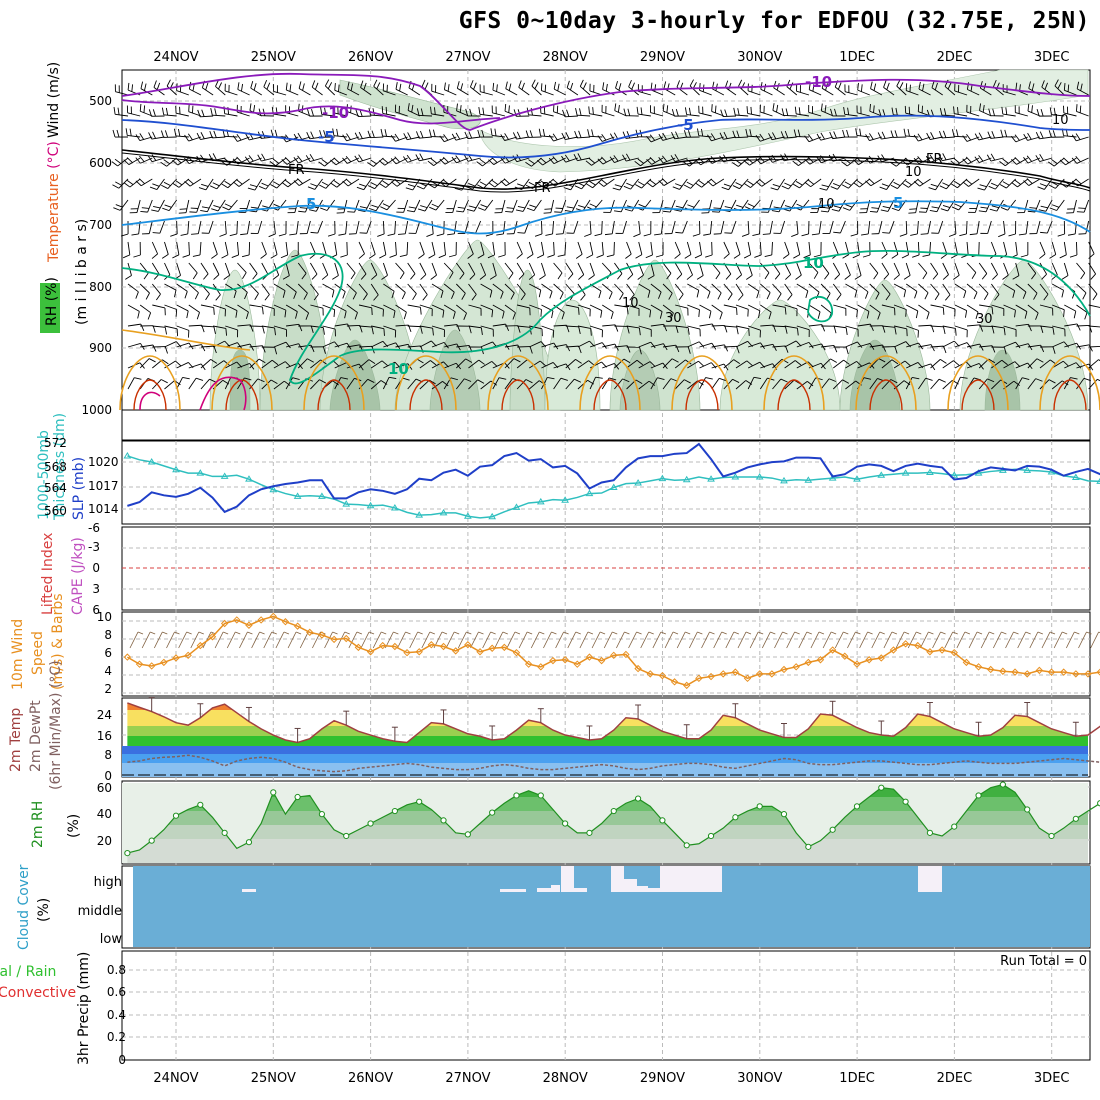 The width and height of the screenshot is (1100, 1100). I want to click on pressure-tick: 500, so click(100, 101).